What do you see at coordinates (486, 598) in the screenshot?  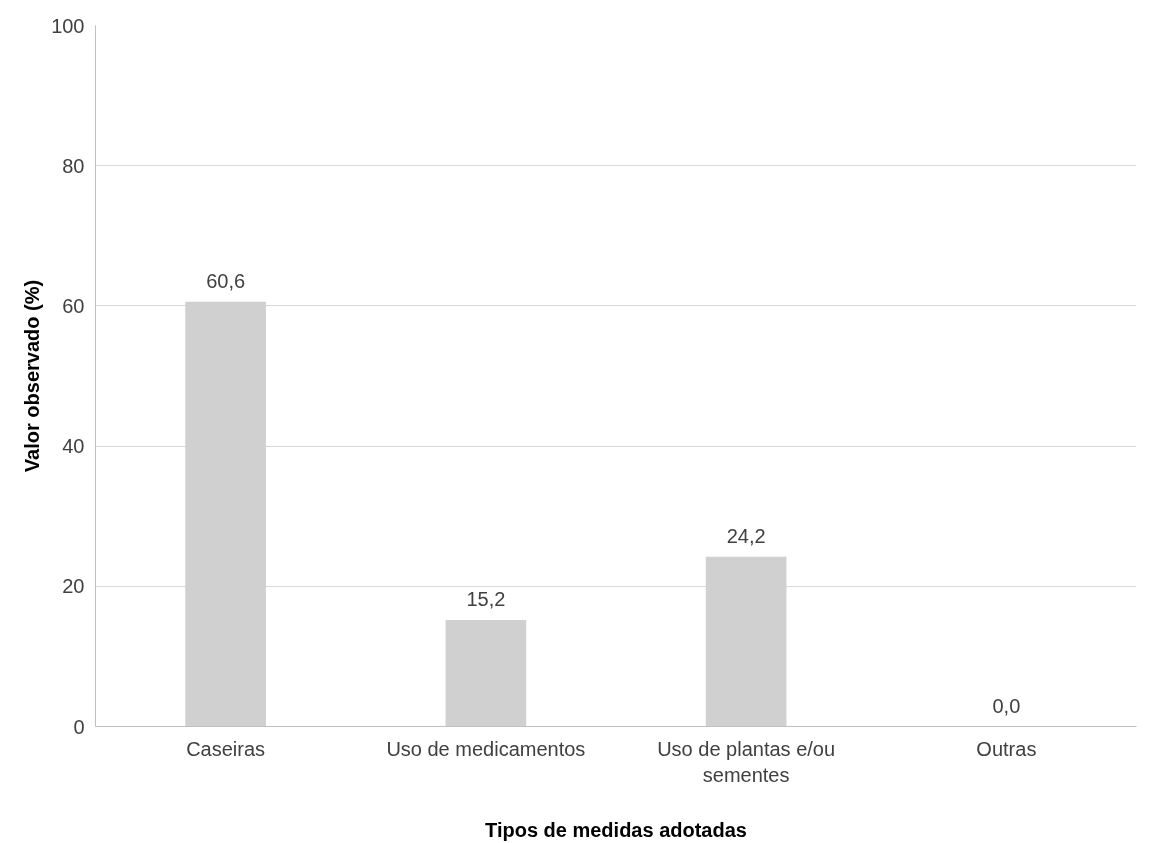 I see `data-label: 15,2` at bounding box center [486, 598].